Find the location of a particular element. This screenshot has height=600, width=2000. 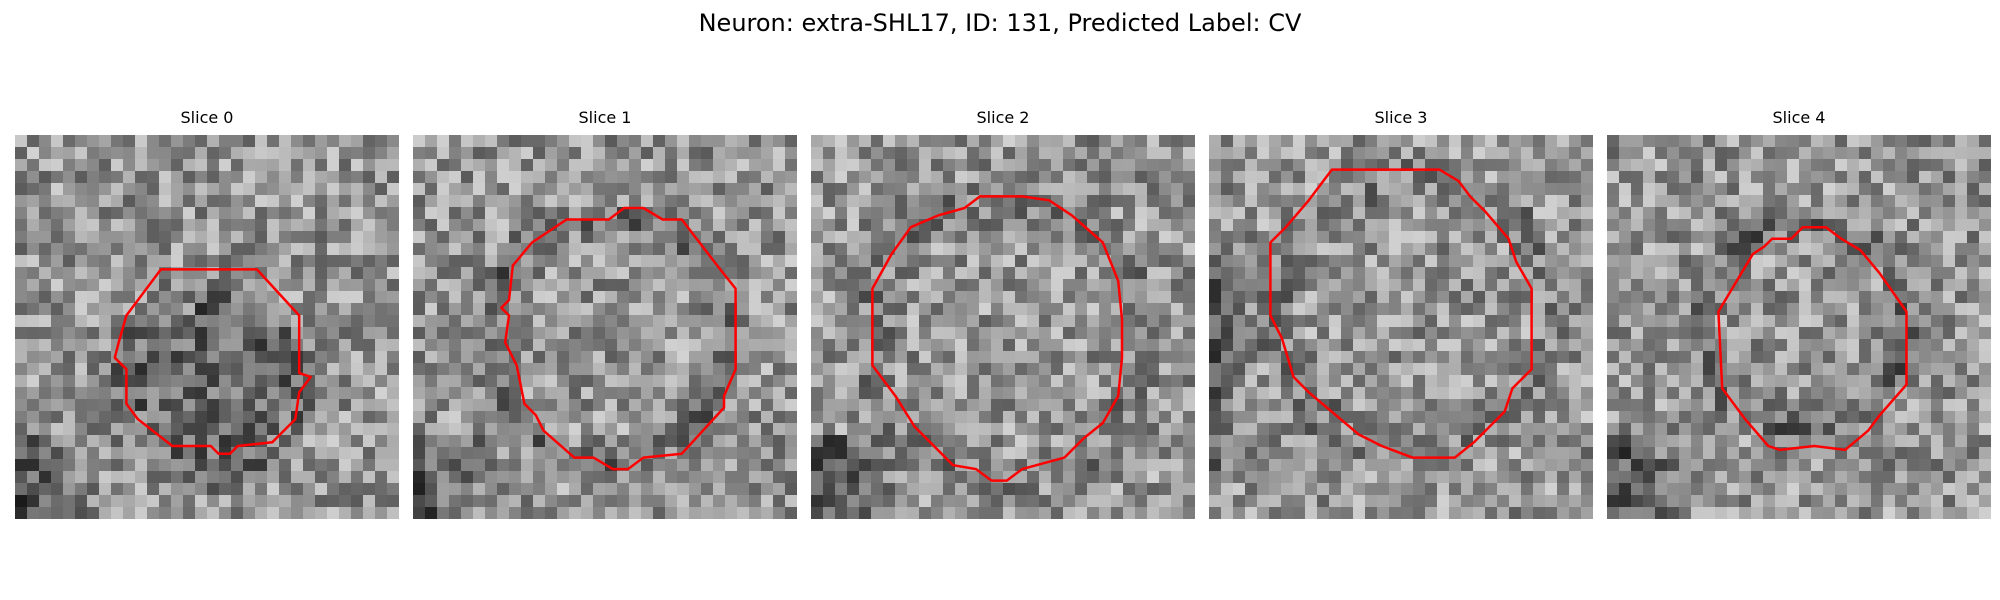

slice-panel-1: Slice 1 is located at coordinates (605, 313).